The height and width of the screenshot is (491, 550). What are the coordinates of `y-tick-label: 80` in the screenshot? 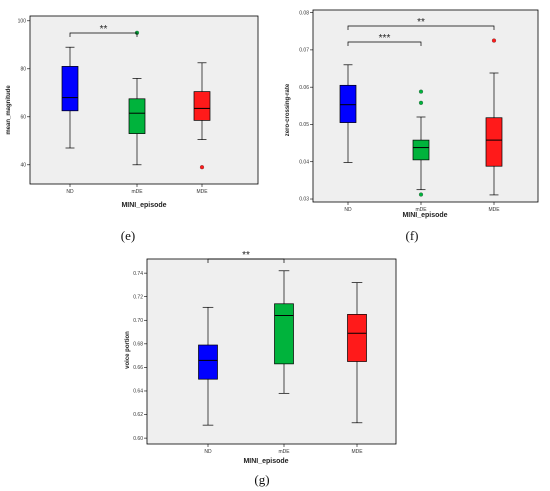 It's located at (23, 70).